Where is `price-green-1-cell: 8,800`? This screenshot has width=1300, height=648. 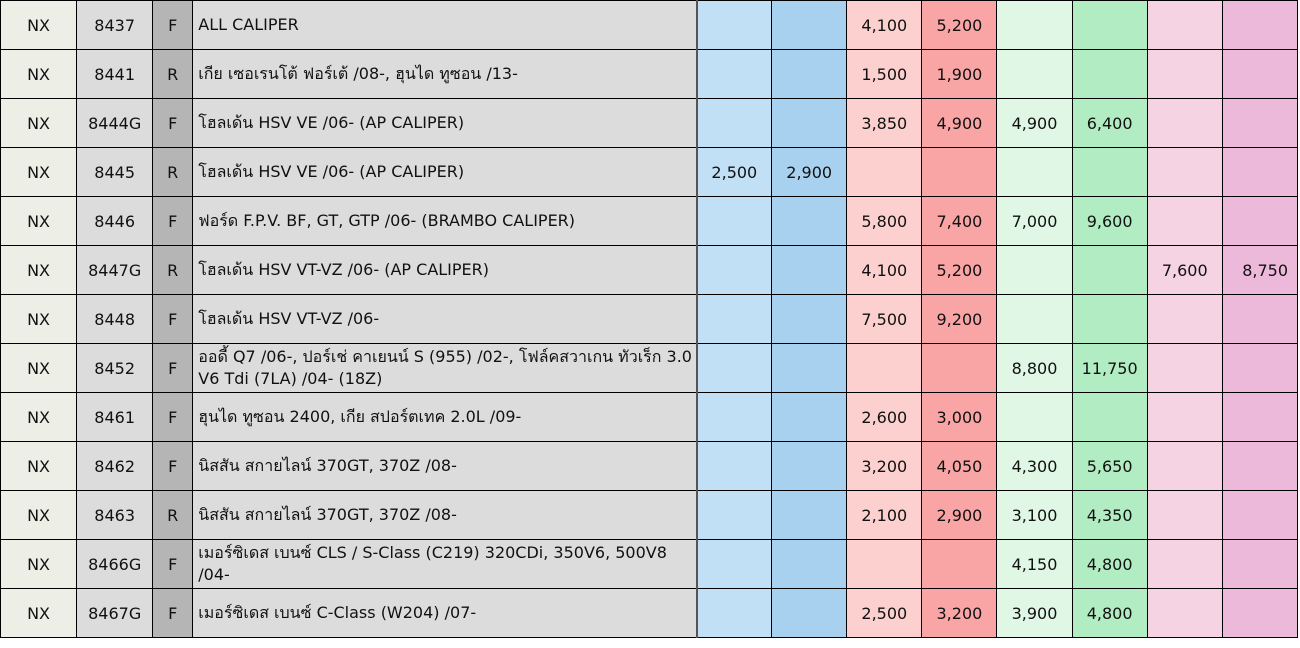 price-green-1-cell: 8,800 is located at coordinates (1034, 368).